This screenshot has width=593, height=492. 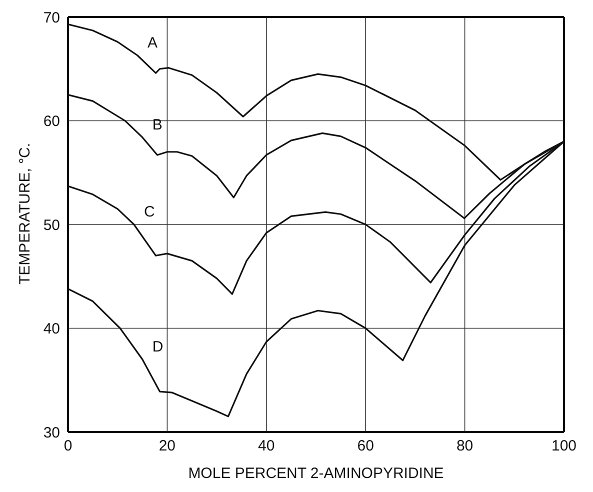 I want to click on series-label: A, so click(x=152, y=43).